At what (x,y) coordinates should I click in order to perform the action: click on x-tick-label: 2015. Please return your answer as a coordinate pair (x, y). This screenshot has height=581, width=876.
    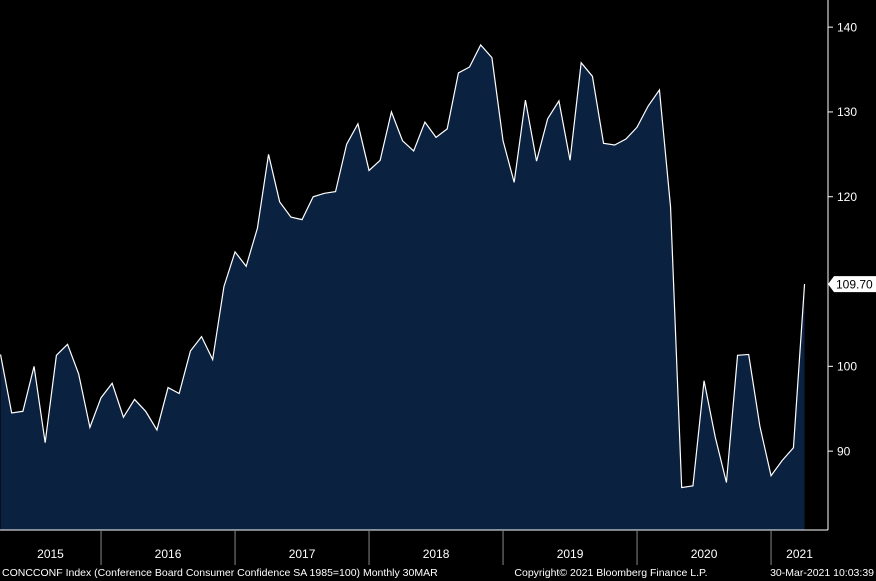
    Looking at the image, I should click on (50, 554).